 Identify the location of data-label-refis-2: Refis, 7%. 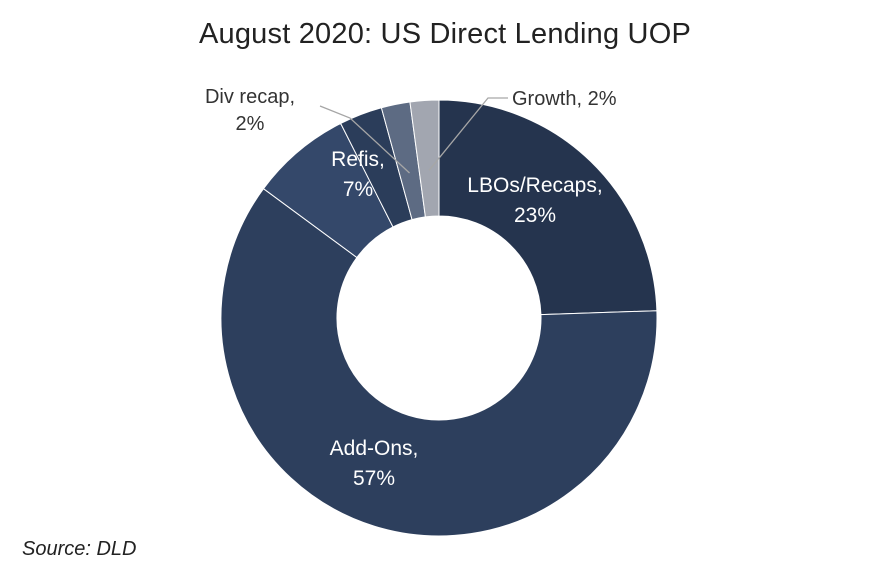
(358, 174).